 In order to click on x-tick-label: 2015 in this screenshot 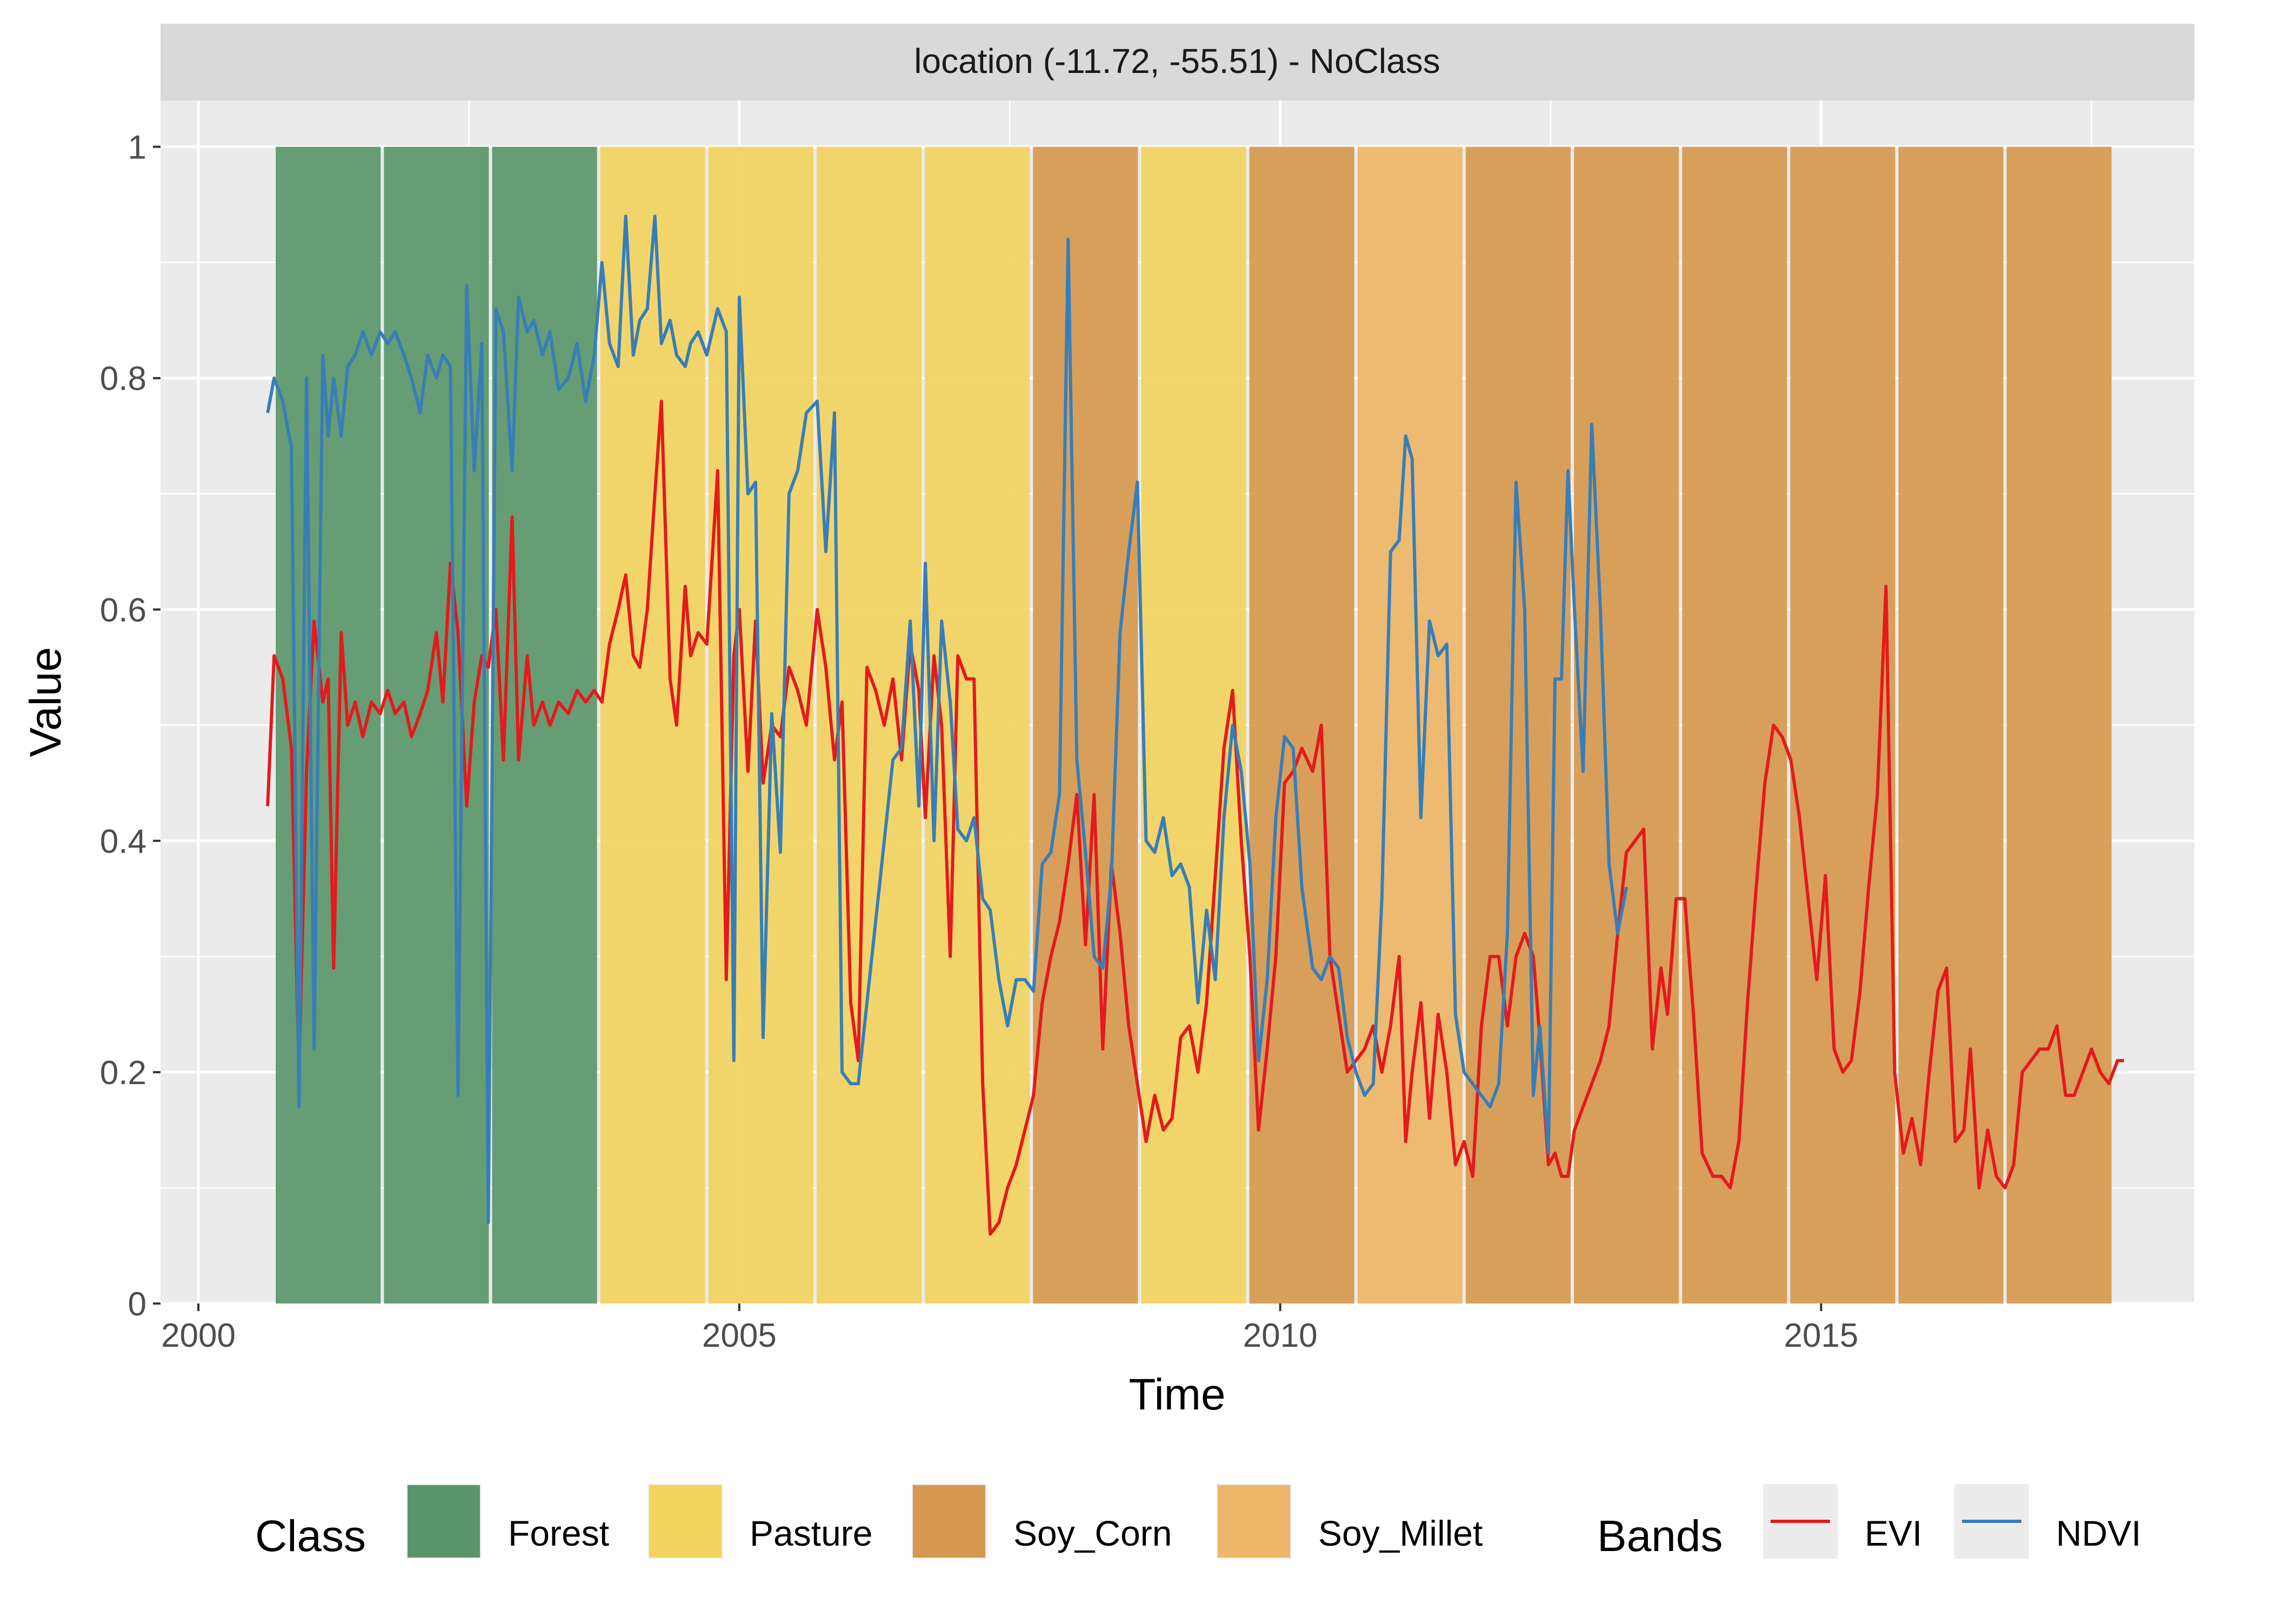, I will do `click(1821, 1336)`.